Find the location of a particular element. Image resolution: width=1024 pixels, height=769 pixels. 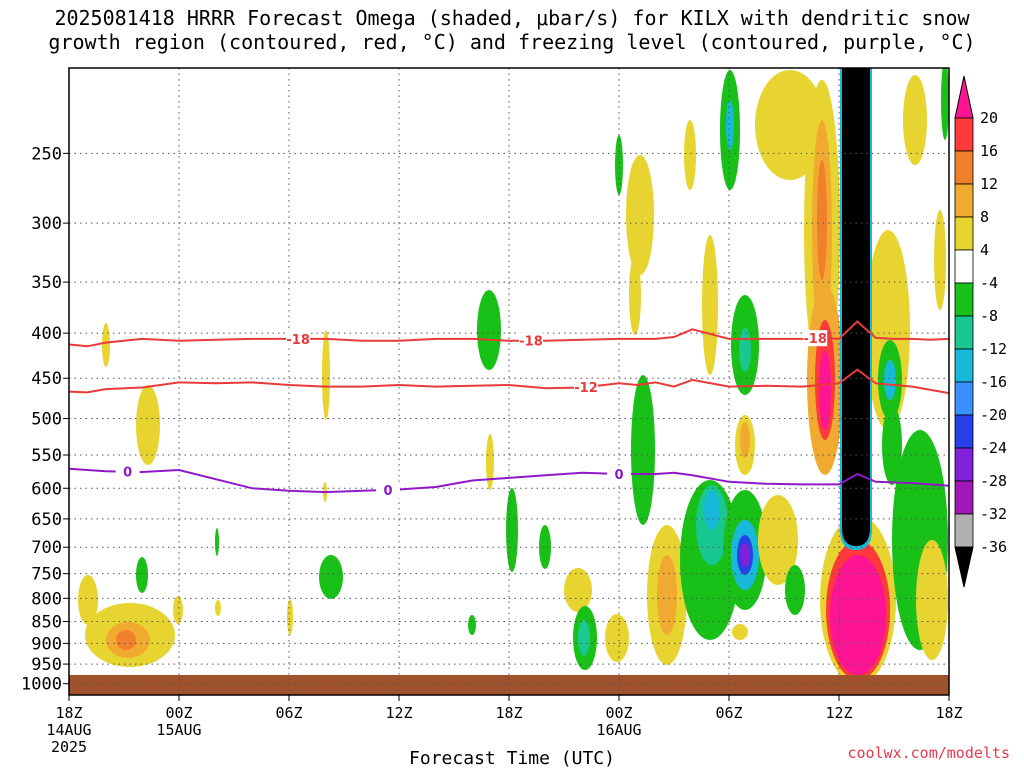

colorbar-label: -36 is located at coordinates (993, 547).